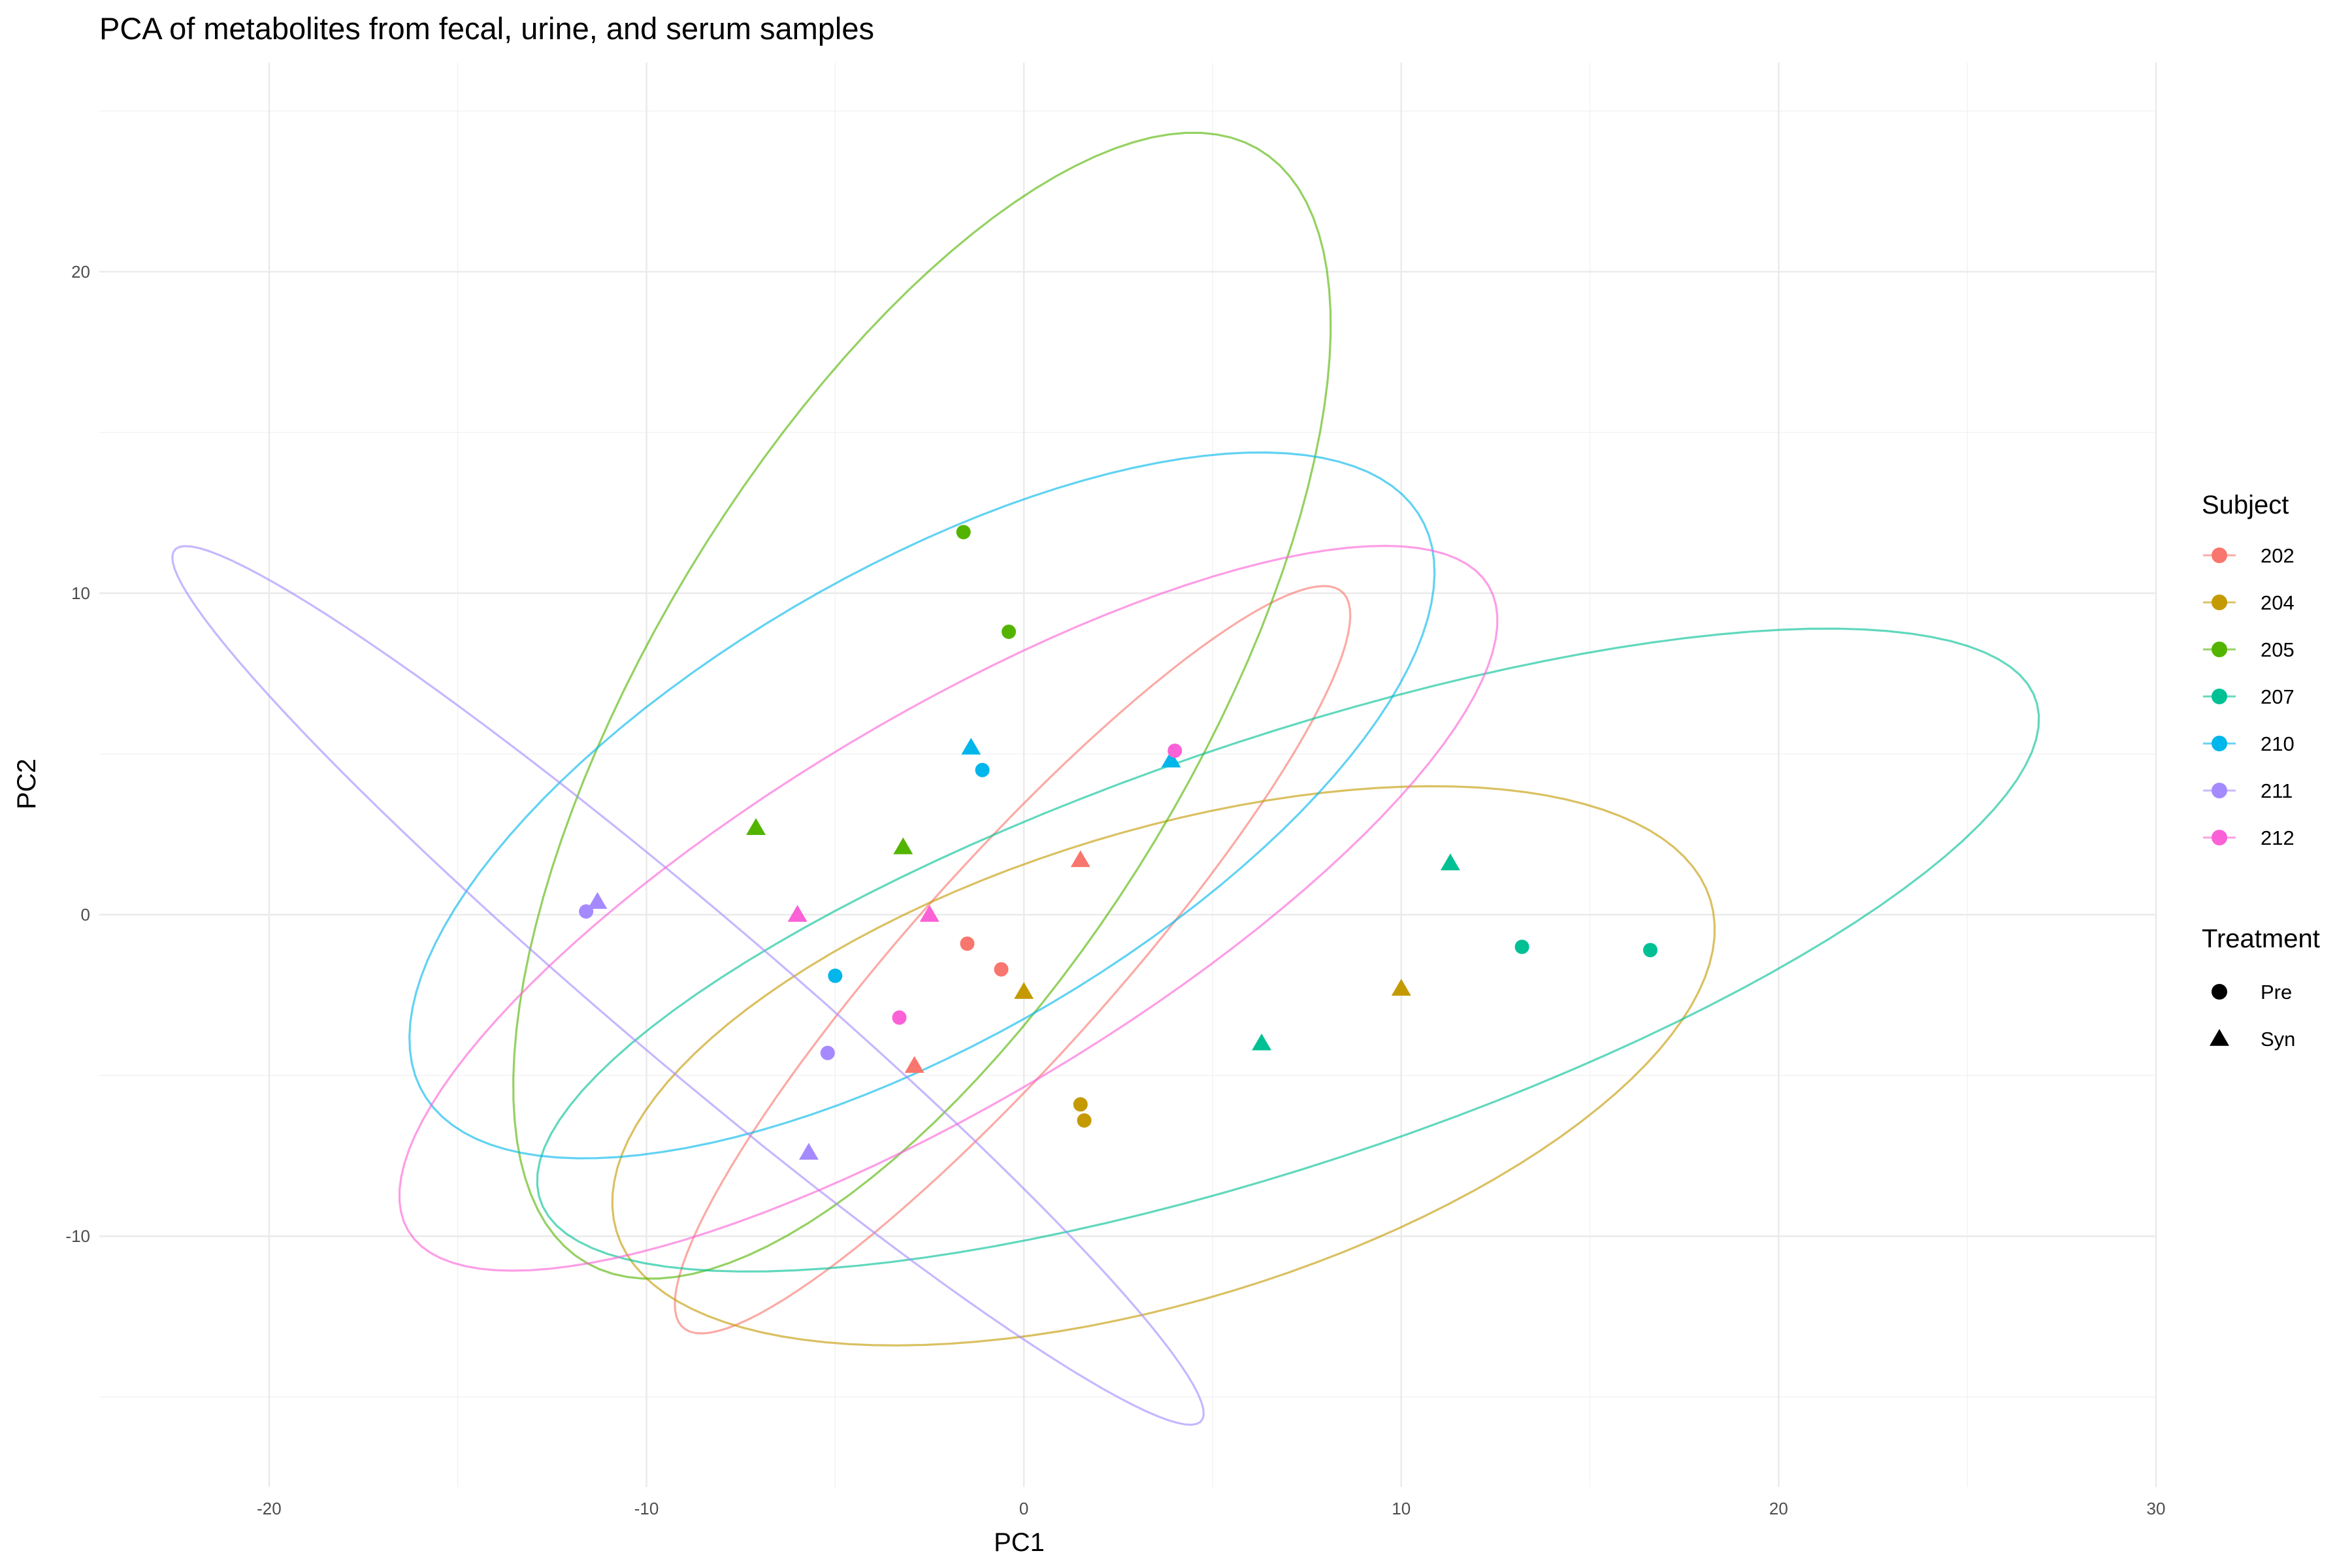 The width and height of the screenshot is (2352, 1568). Describe the element at coordinates (2248, 790) in the screenshot. I see `legend-entry-211: 211` at that location.